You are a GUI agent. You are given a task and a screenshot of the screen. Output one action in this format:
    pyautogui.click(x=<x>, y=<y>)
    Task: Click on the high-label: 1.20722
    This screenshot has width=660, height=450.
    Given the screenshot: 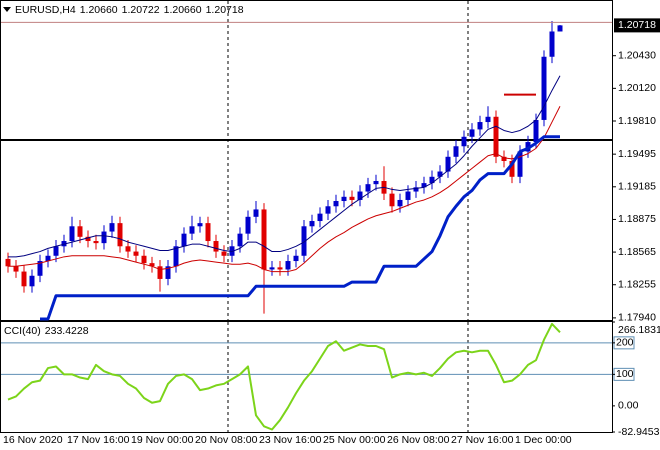 What is the action you would take?
    pyautogui.click(x=141, y=10)
    